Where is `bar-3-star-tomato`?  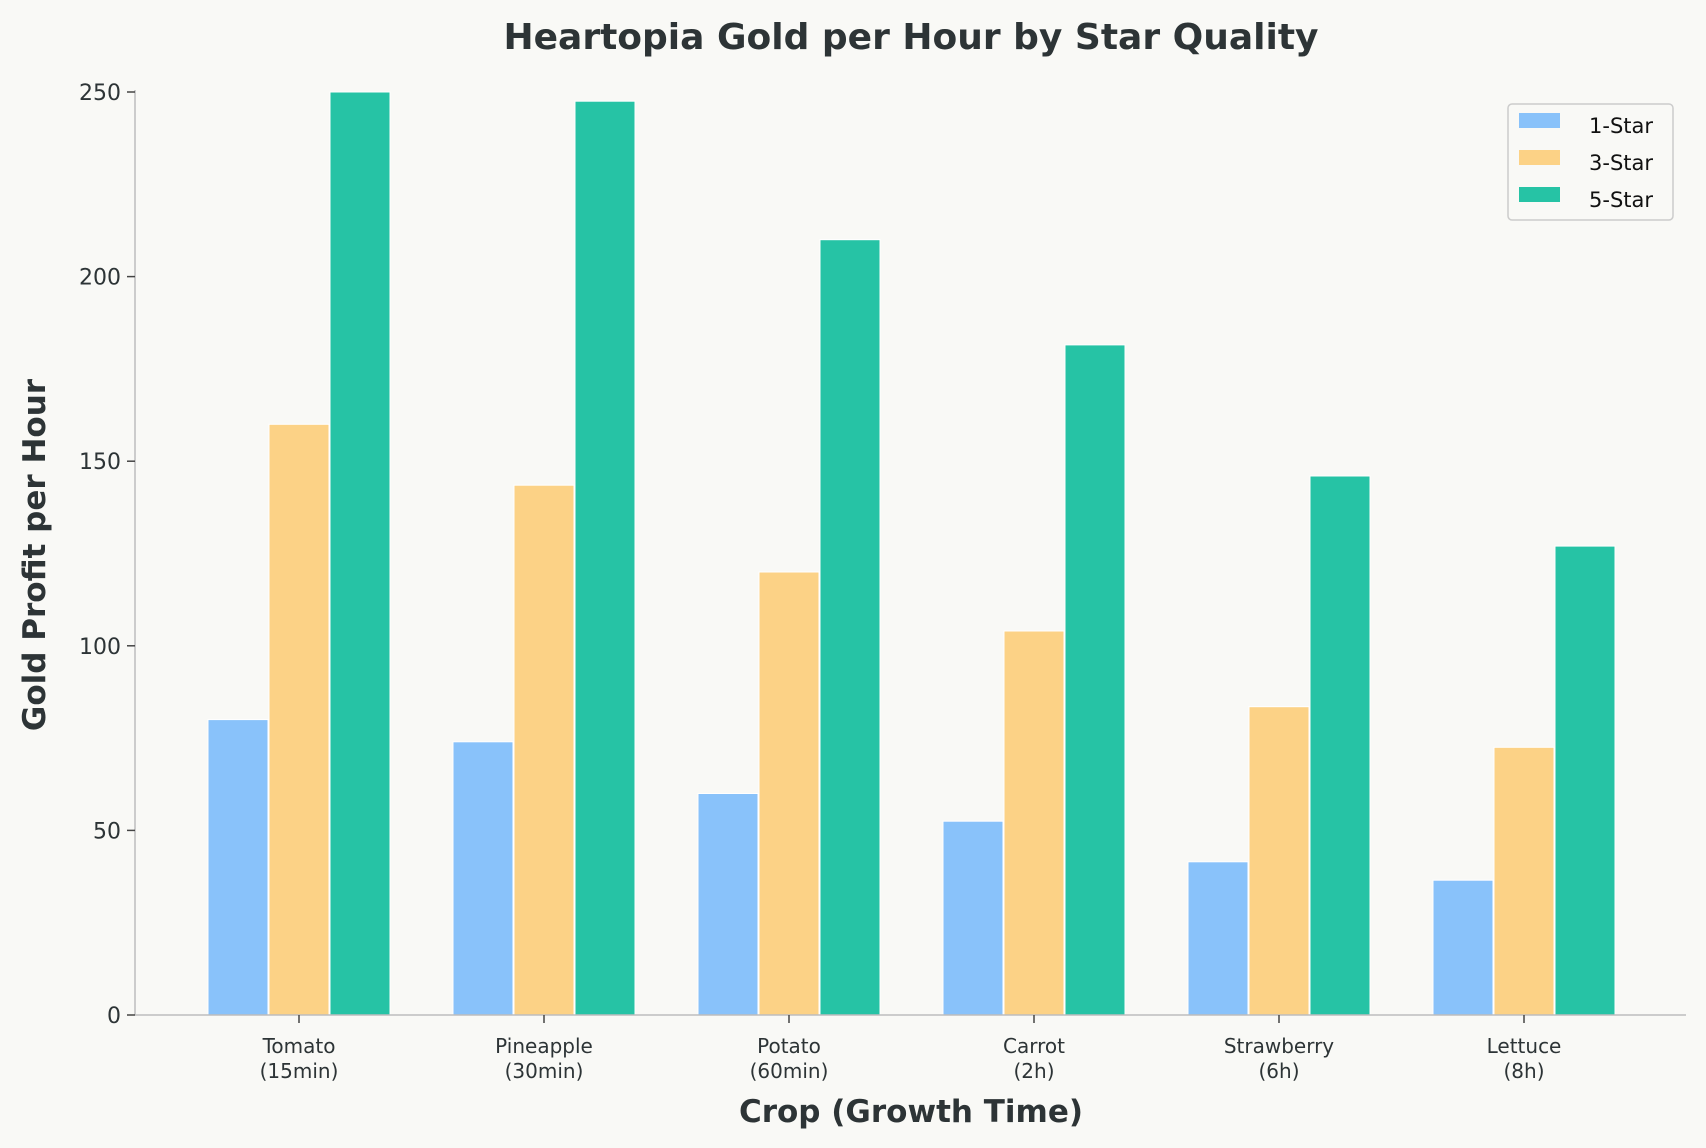
bar-3-star-tomato is located at coordinates (299, 719).